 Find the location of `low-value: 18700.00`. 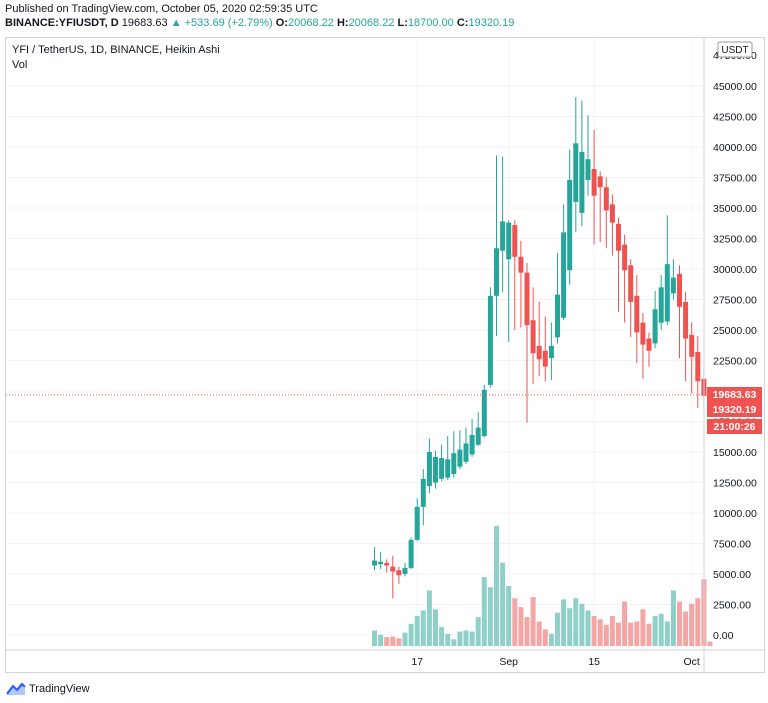

low-value: 18700.00 is located at coordinates (430, 23).